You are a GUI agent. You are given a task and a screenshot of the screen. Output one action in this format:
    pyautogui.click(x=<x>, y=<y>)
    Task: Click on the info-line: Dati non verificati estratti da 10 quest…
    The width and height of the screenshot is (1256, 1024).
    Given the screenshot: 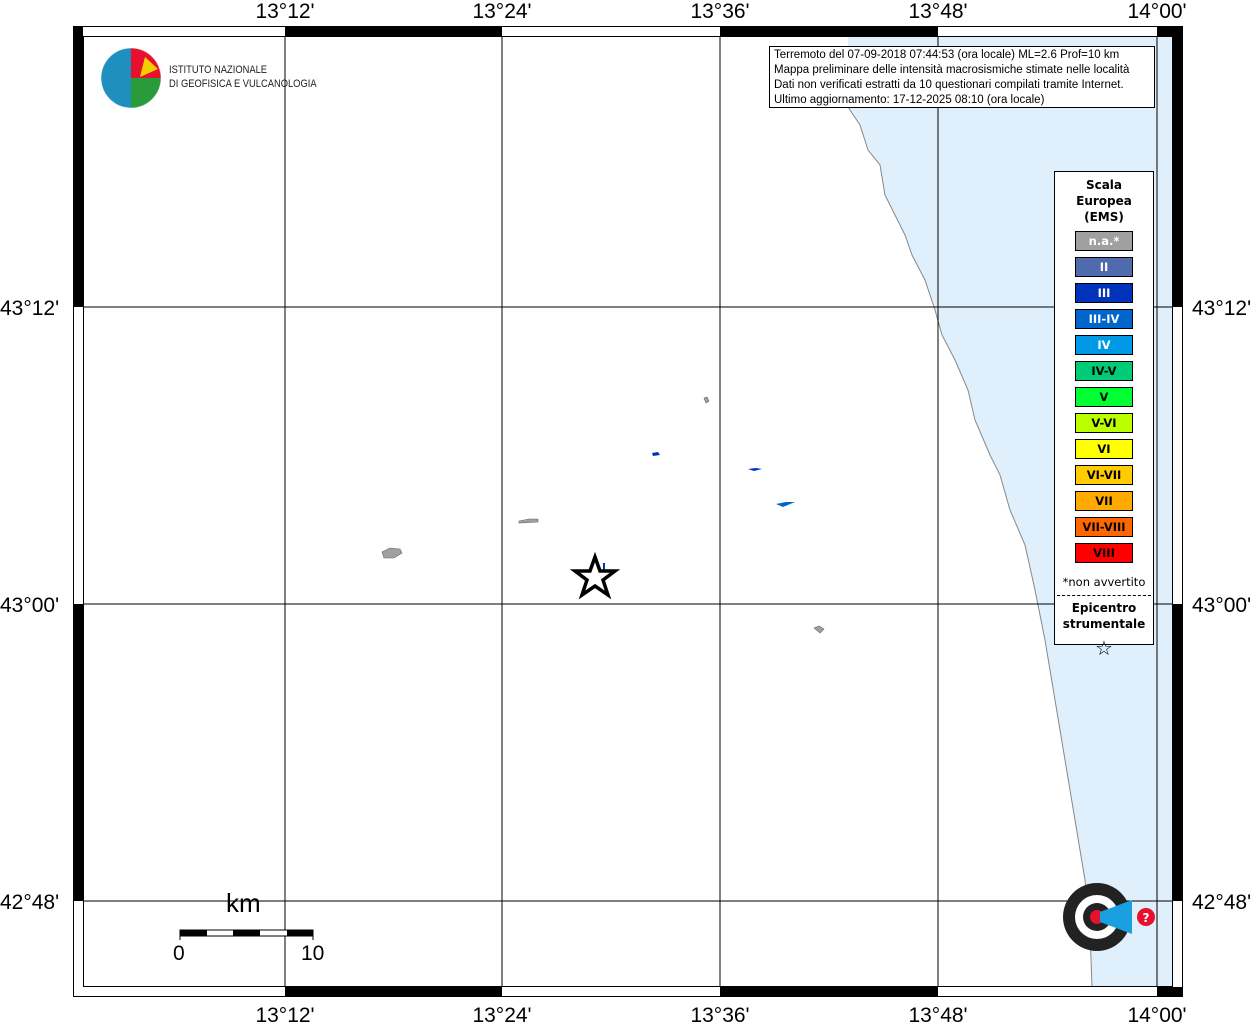 What is the action you would take?
    pyautogui.click(x=949, y=85)
    